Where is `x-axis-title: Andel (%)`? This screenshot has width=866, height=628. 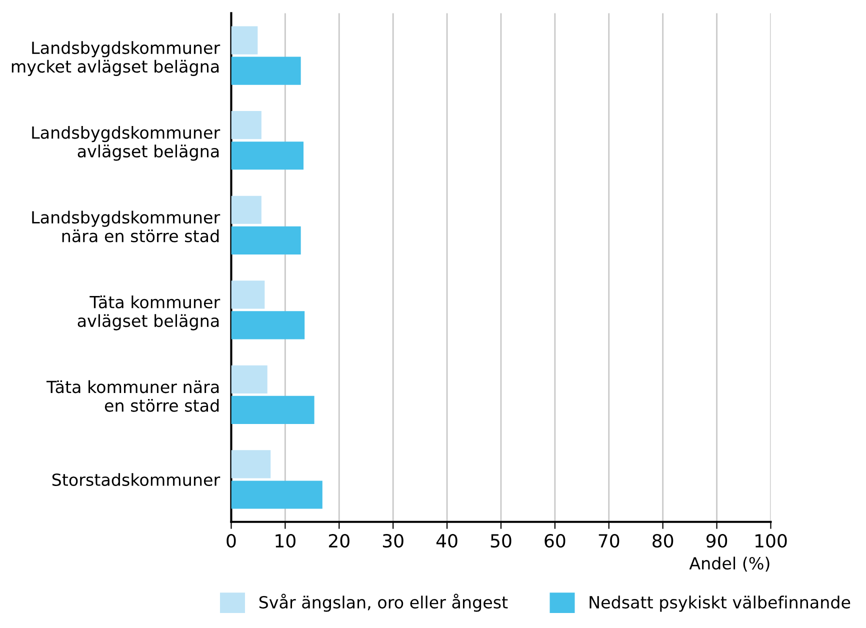
x-axis-title: Andel (%) is located at coordinates (729, 564).